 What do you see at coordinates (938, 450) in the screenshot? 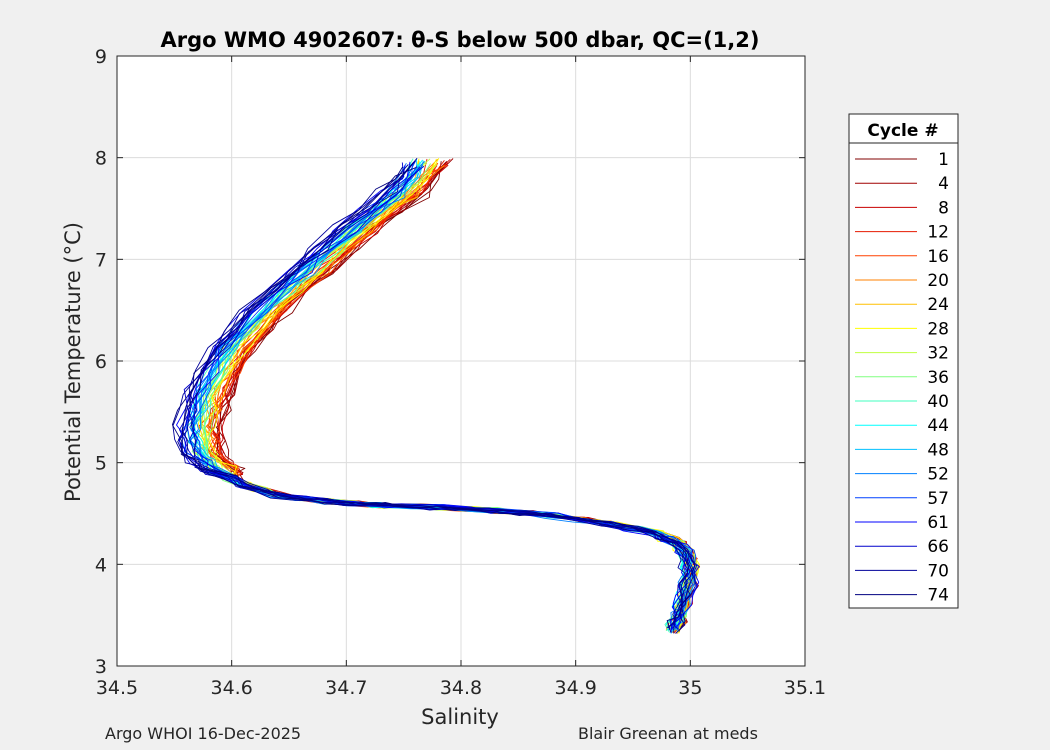
I see `legend-entry-label: 48` at bounding box center [938, 450].